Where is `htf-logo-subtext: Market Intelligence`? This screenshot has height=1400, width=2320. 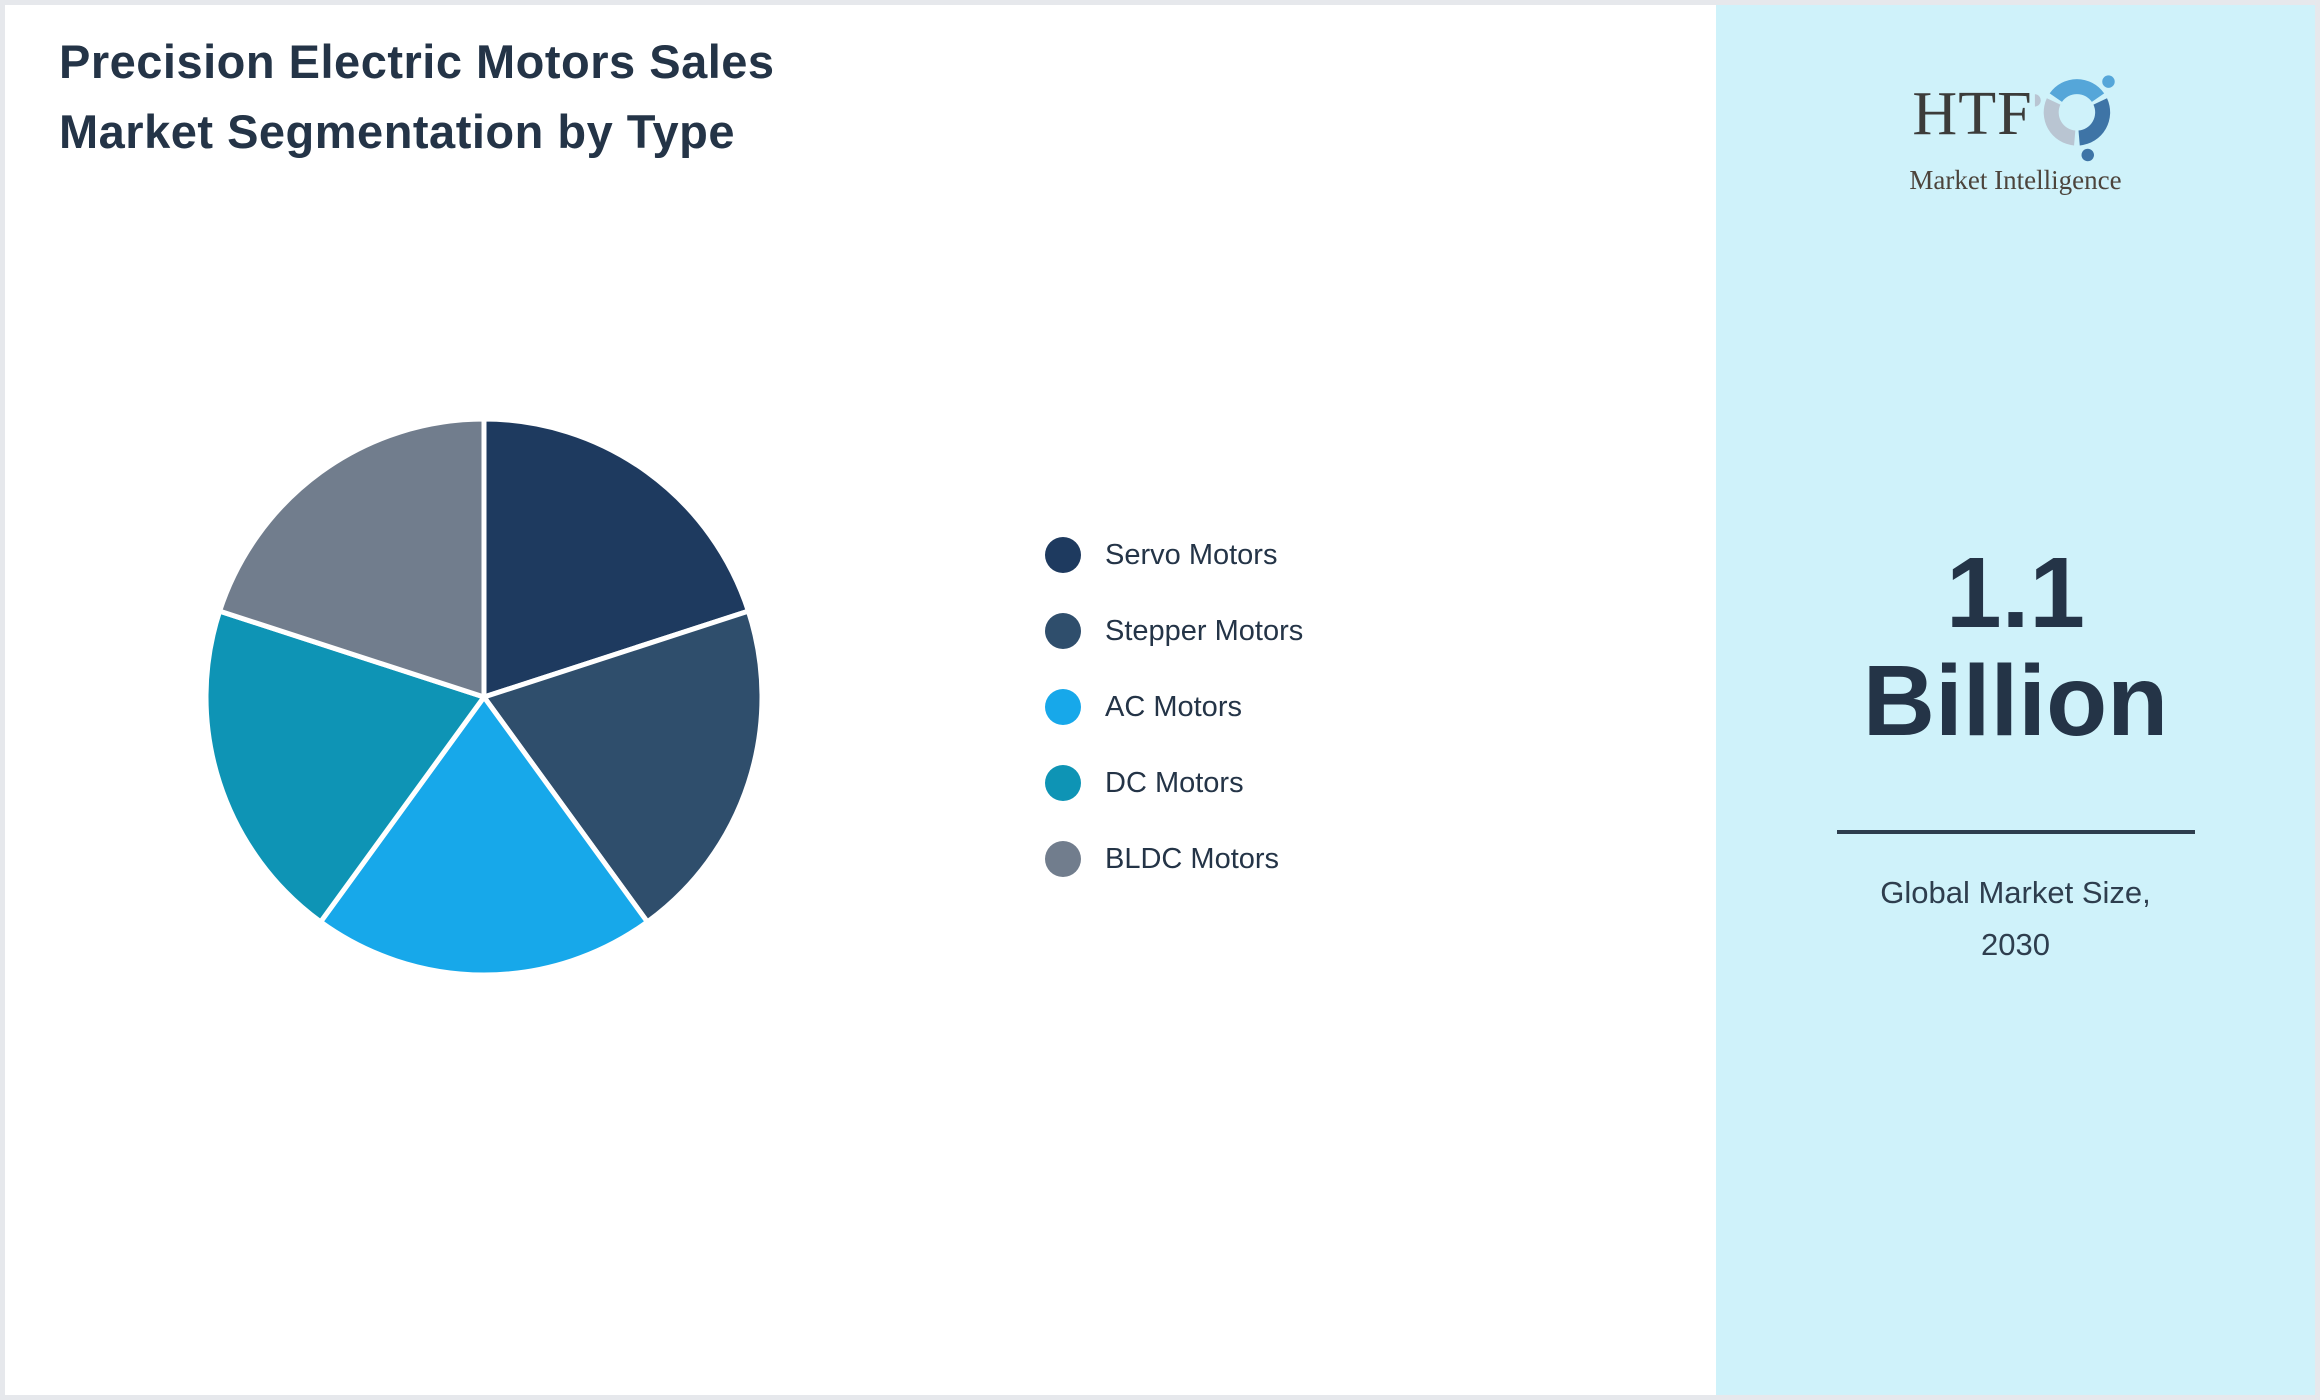
htf-logo-subtext: Market Intelligence is located at coordinates (2015, 180).